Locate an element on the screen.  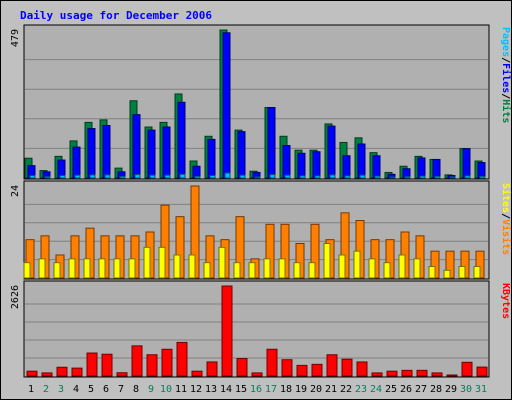
x-label-day-19: 19 is located at coordinates (301, 389).